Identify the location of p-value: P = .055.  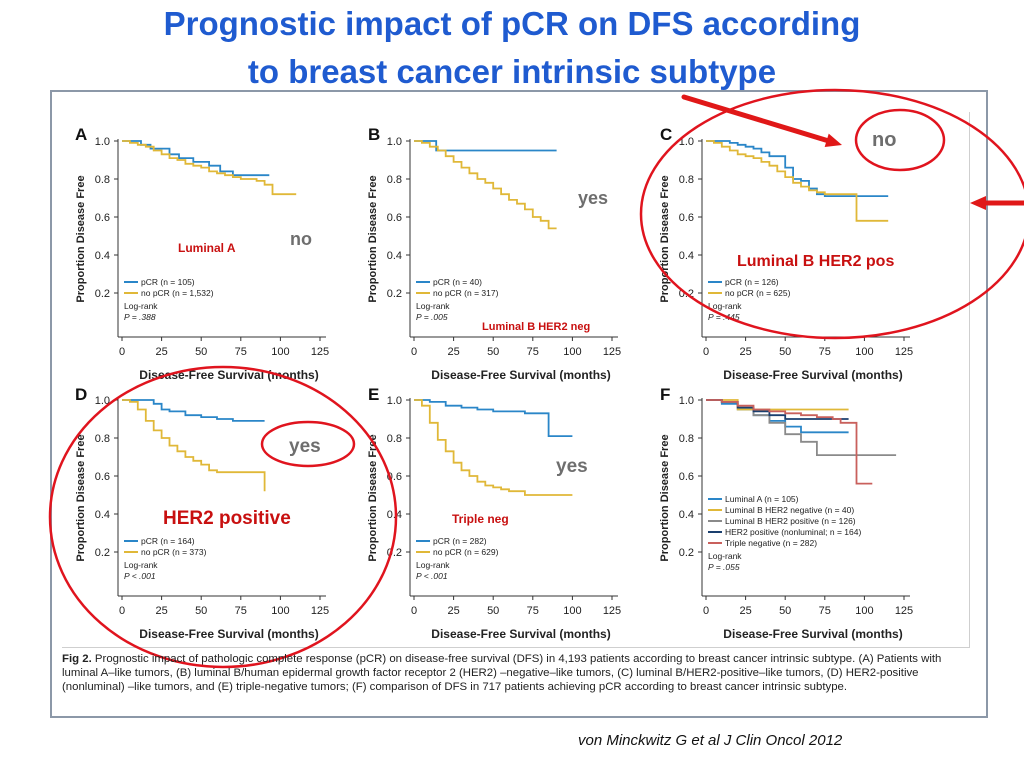
(724, 567).